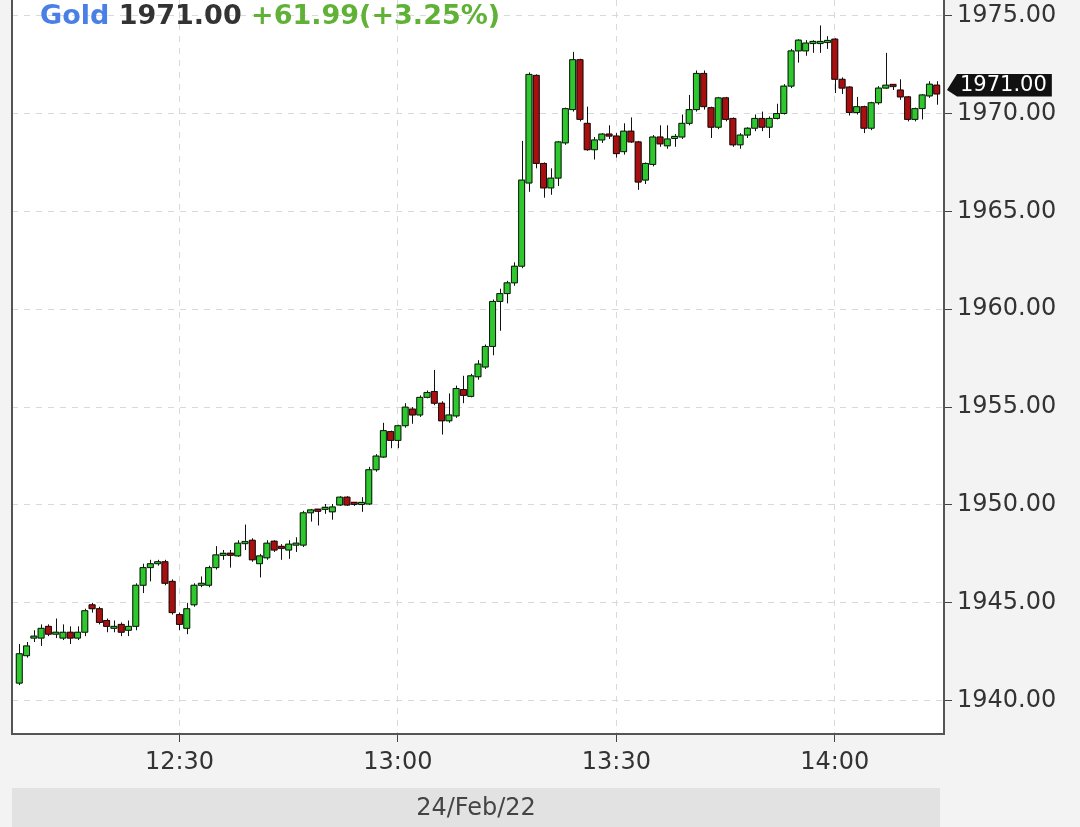  What do you see at coordinates (1007, 503) in the screenshot?
I see `y-tick-label: 1950.00` at bounding box center [1007, 503].